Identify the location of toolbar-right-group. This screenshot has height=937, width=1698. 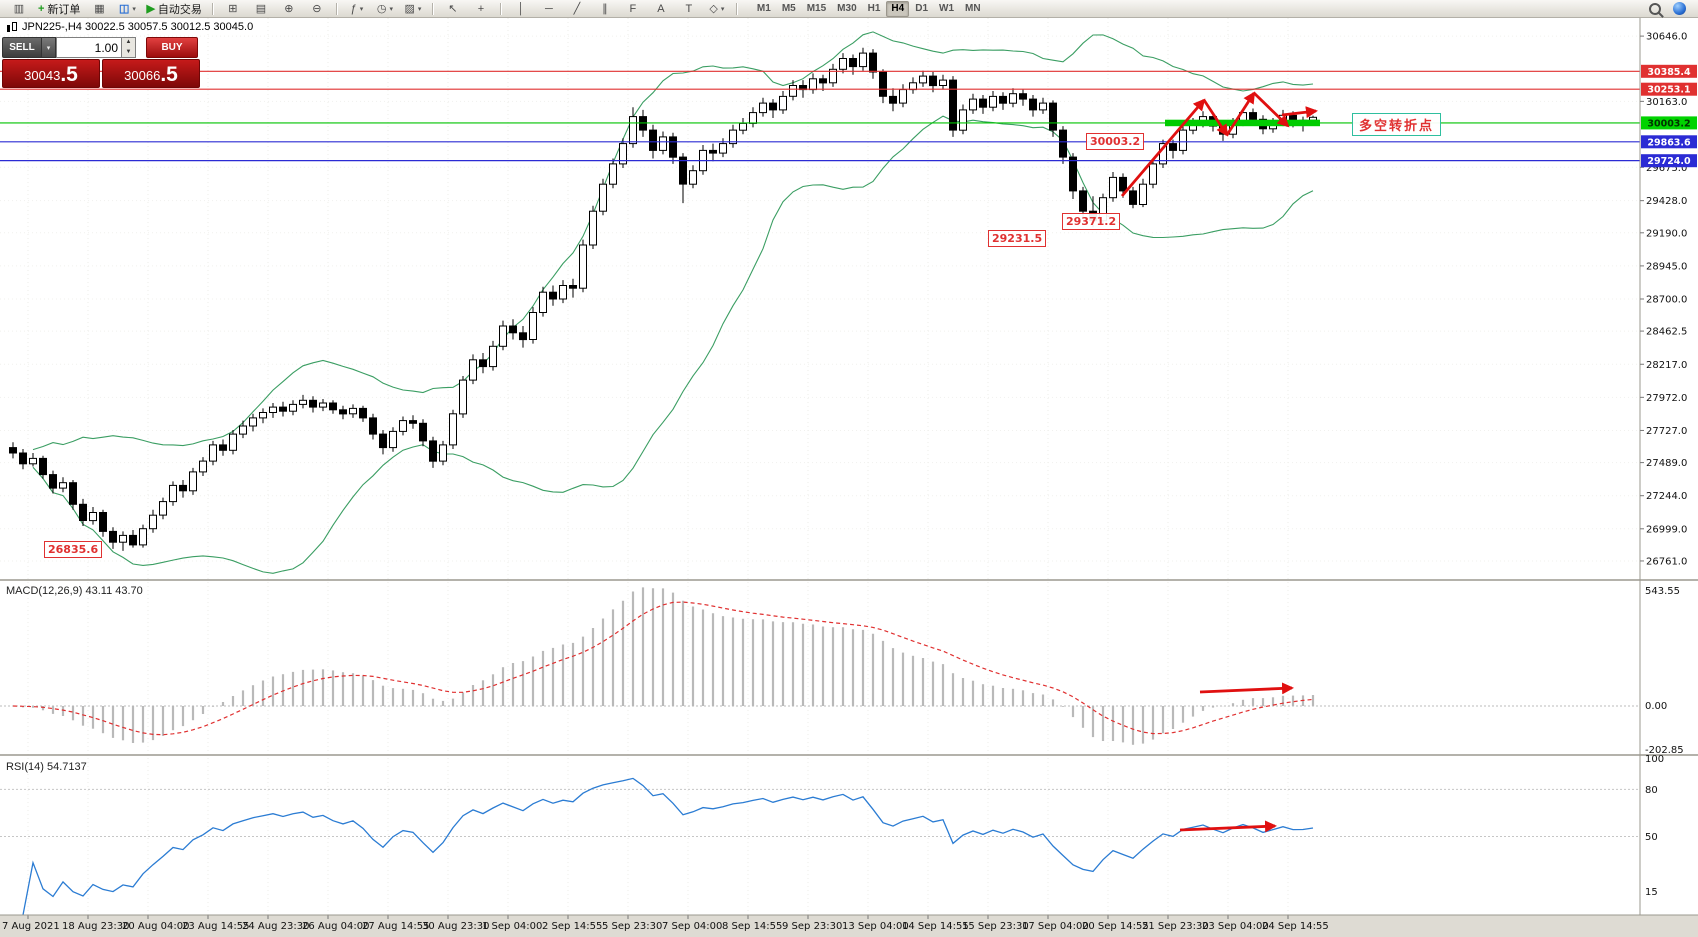
(1670, 8).